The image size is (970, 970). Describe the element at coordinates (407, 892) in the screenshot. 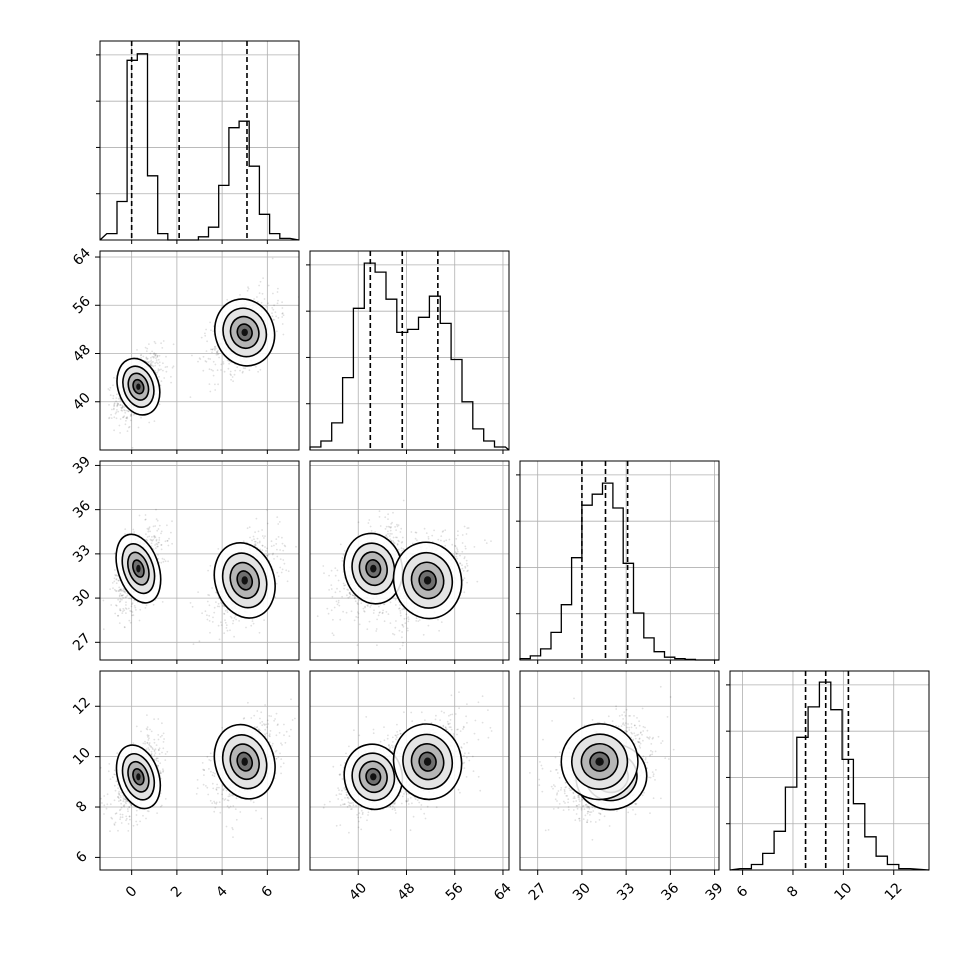

I see `x-tick-label: 48` at that location.